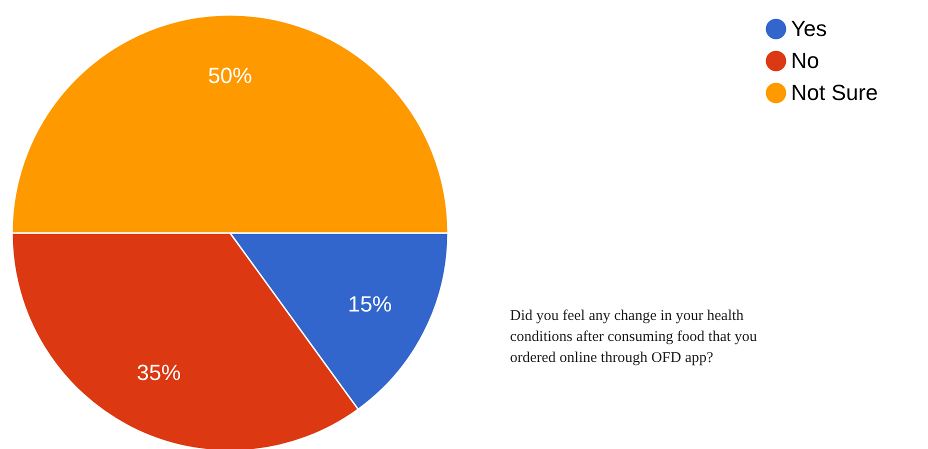 This screenshot has width=928, height=449. I want to click on data-label: 50%, so click(230, 75).